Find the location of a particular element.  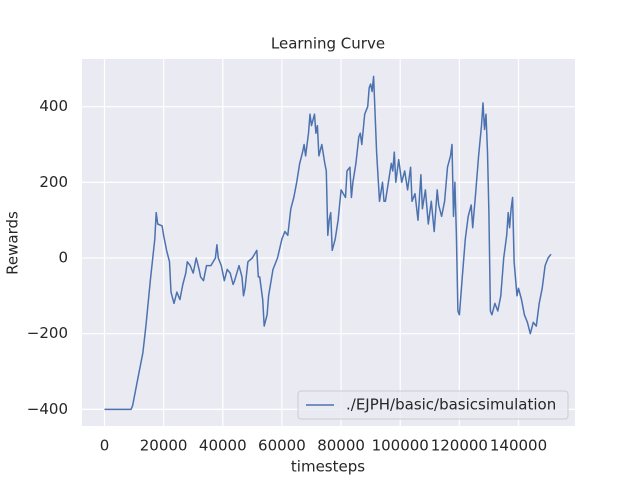

x-tick-label: 100000 is located at coordinates (400, 446).